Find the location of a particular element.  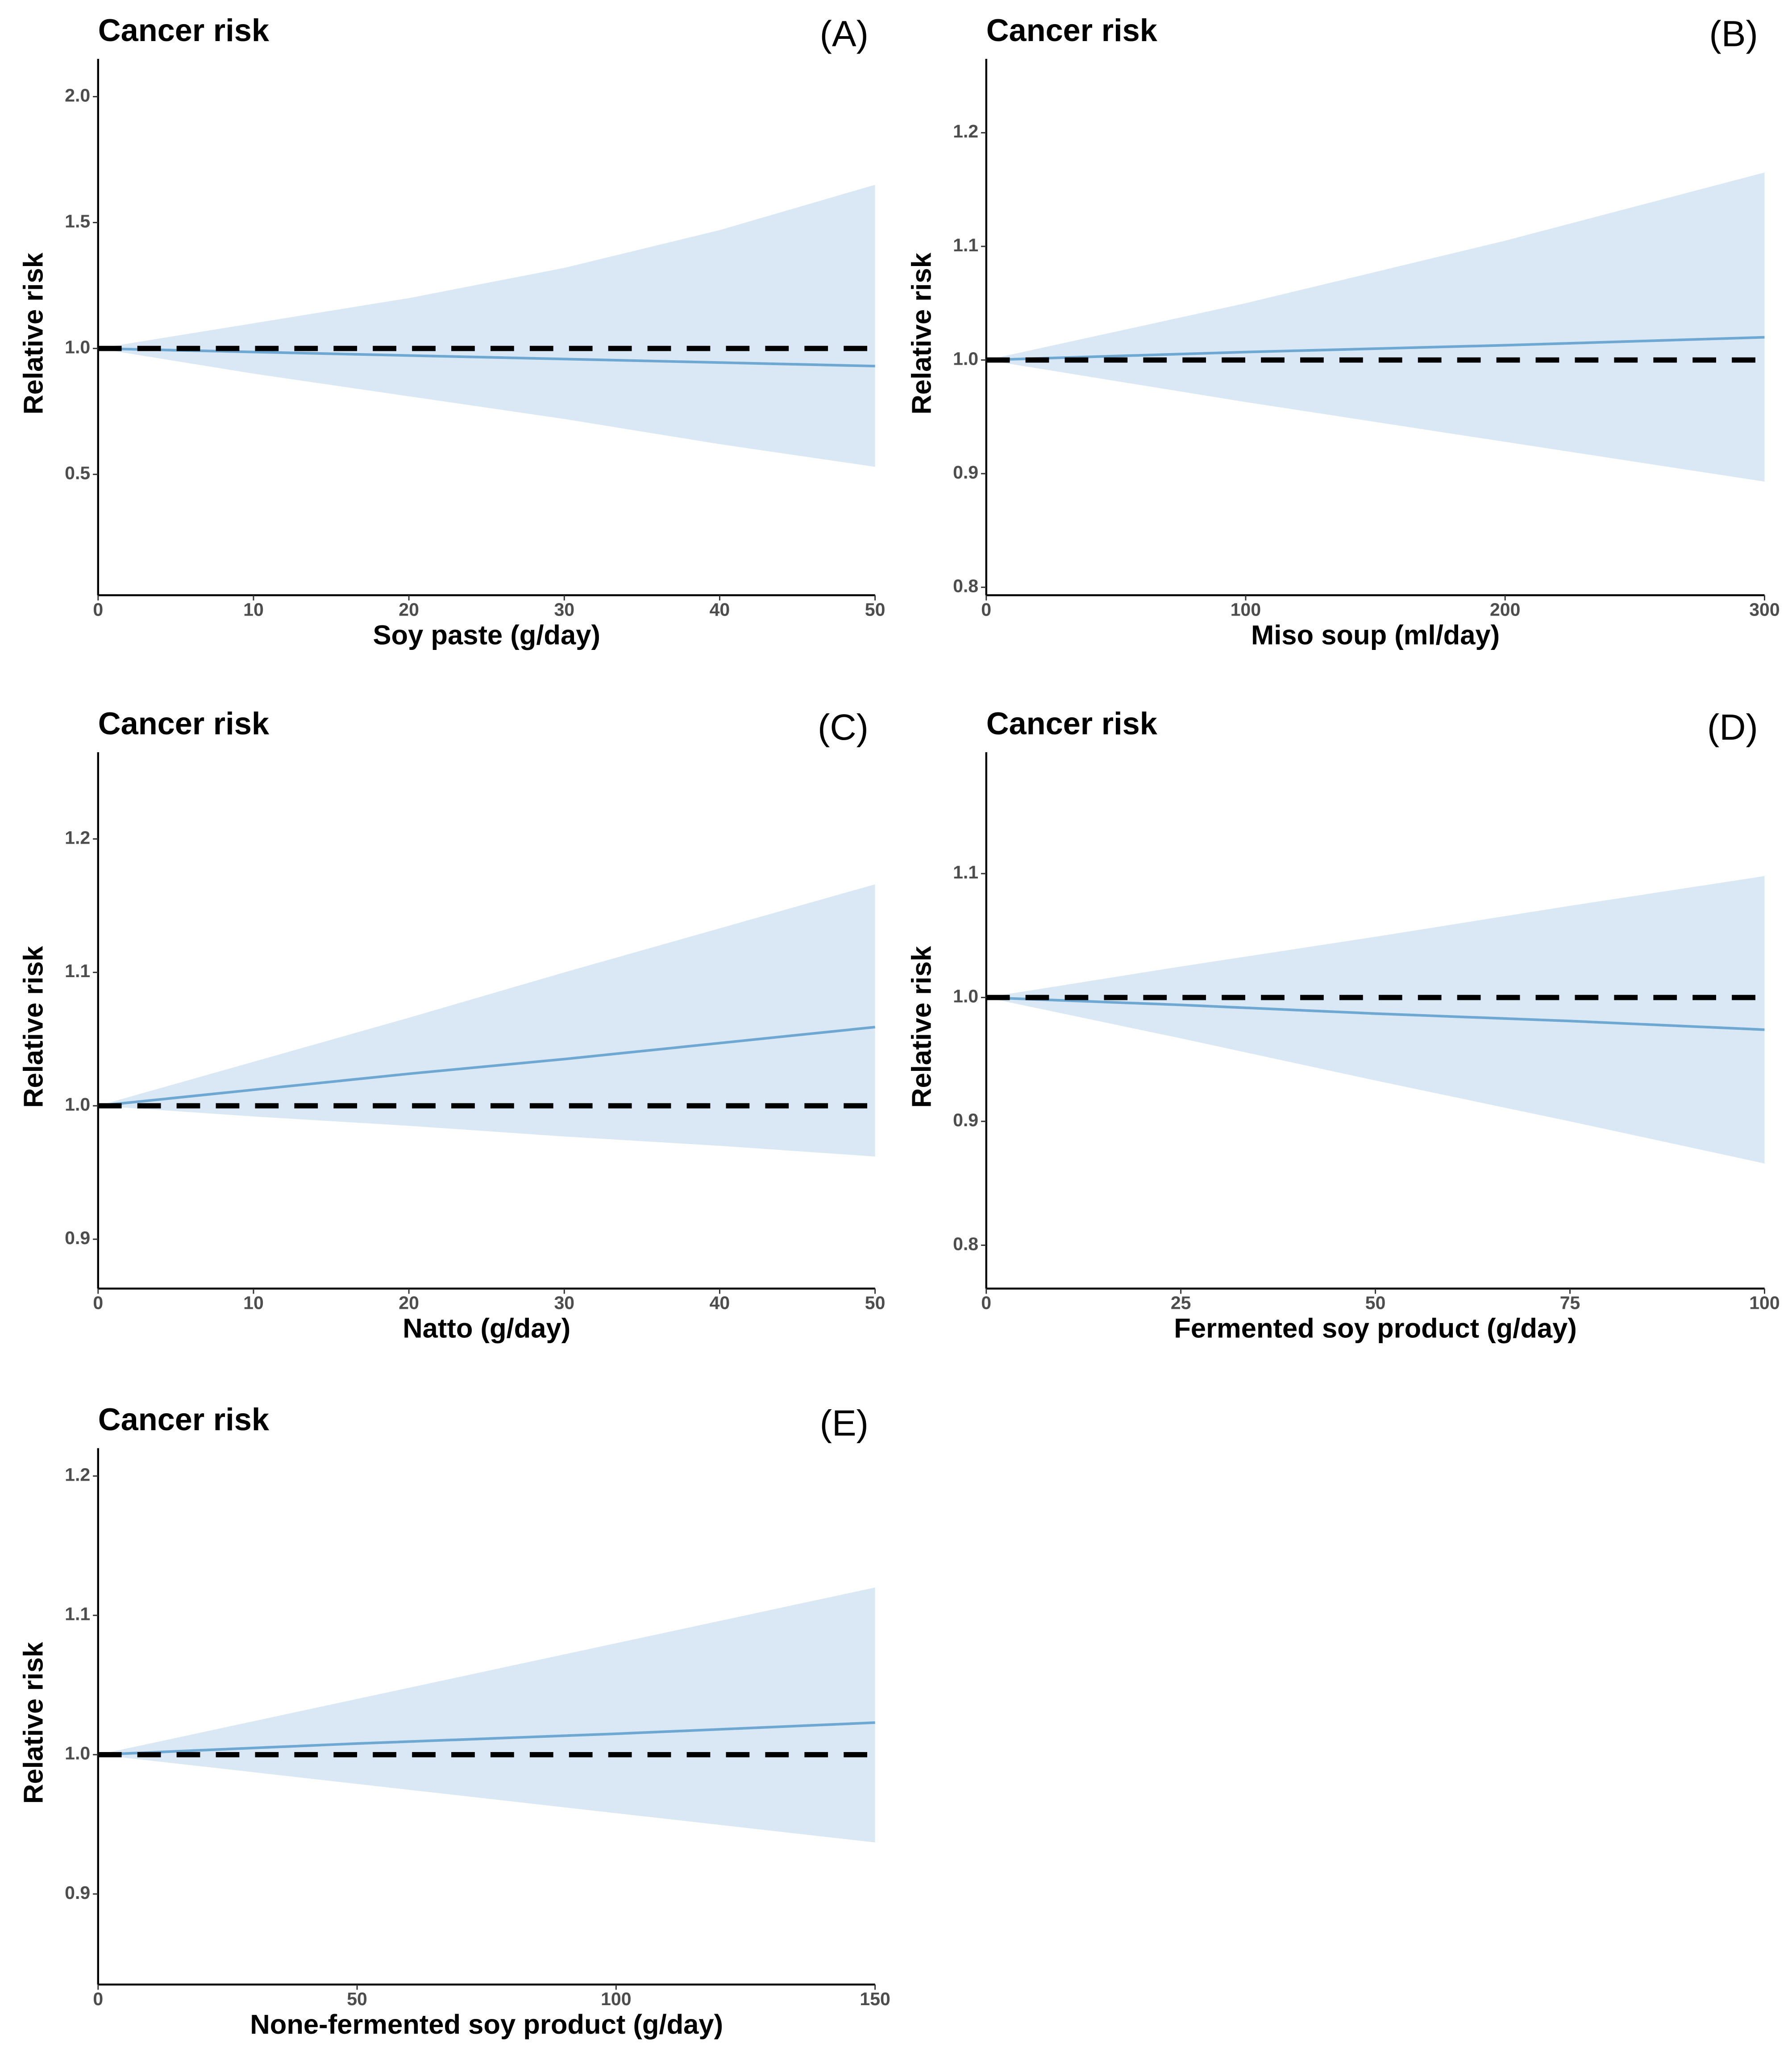

y-tick-label: 0.5 is located at coordinates (77, 473).